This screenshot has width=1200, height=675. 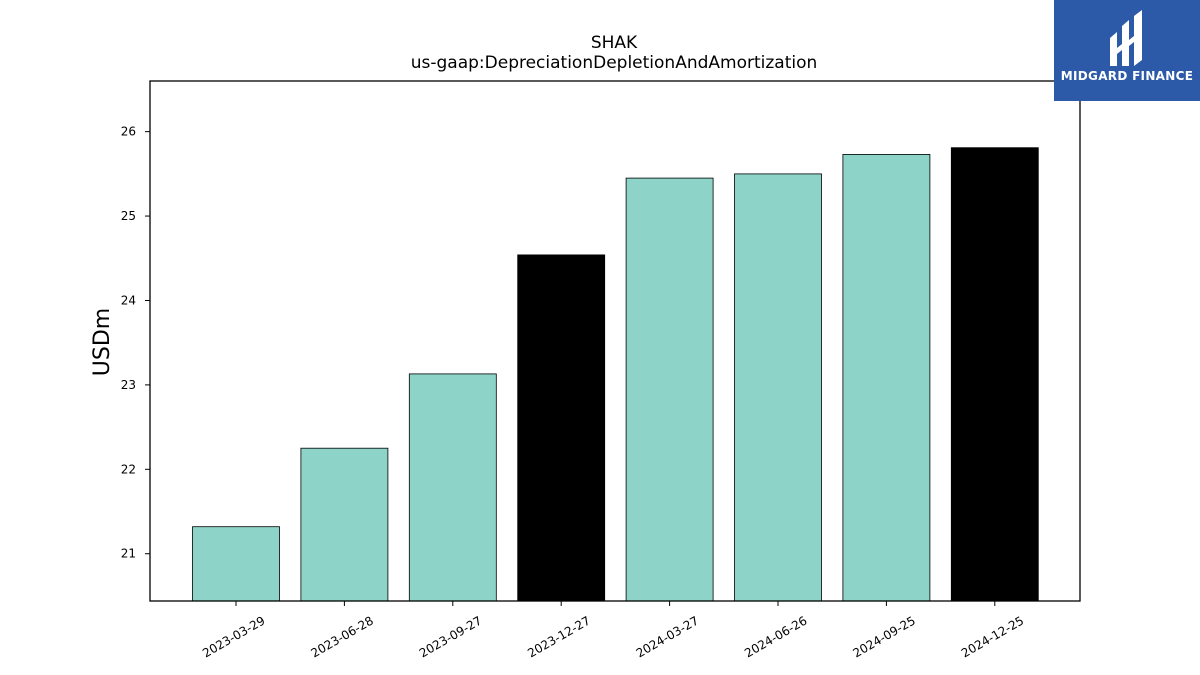 What do you see at coordinates (614, 43) in the screenshot?
I see `chart-title: SHAK` at bounding box center [614, 43].